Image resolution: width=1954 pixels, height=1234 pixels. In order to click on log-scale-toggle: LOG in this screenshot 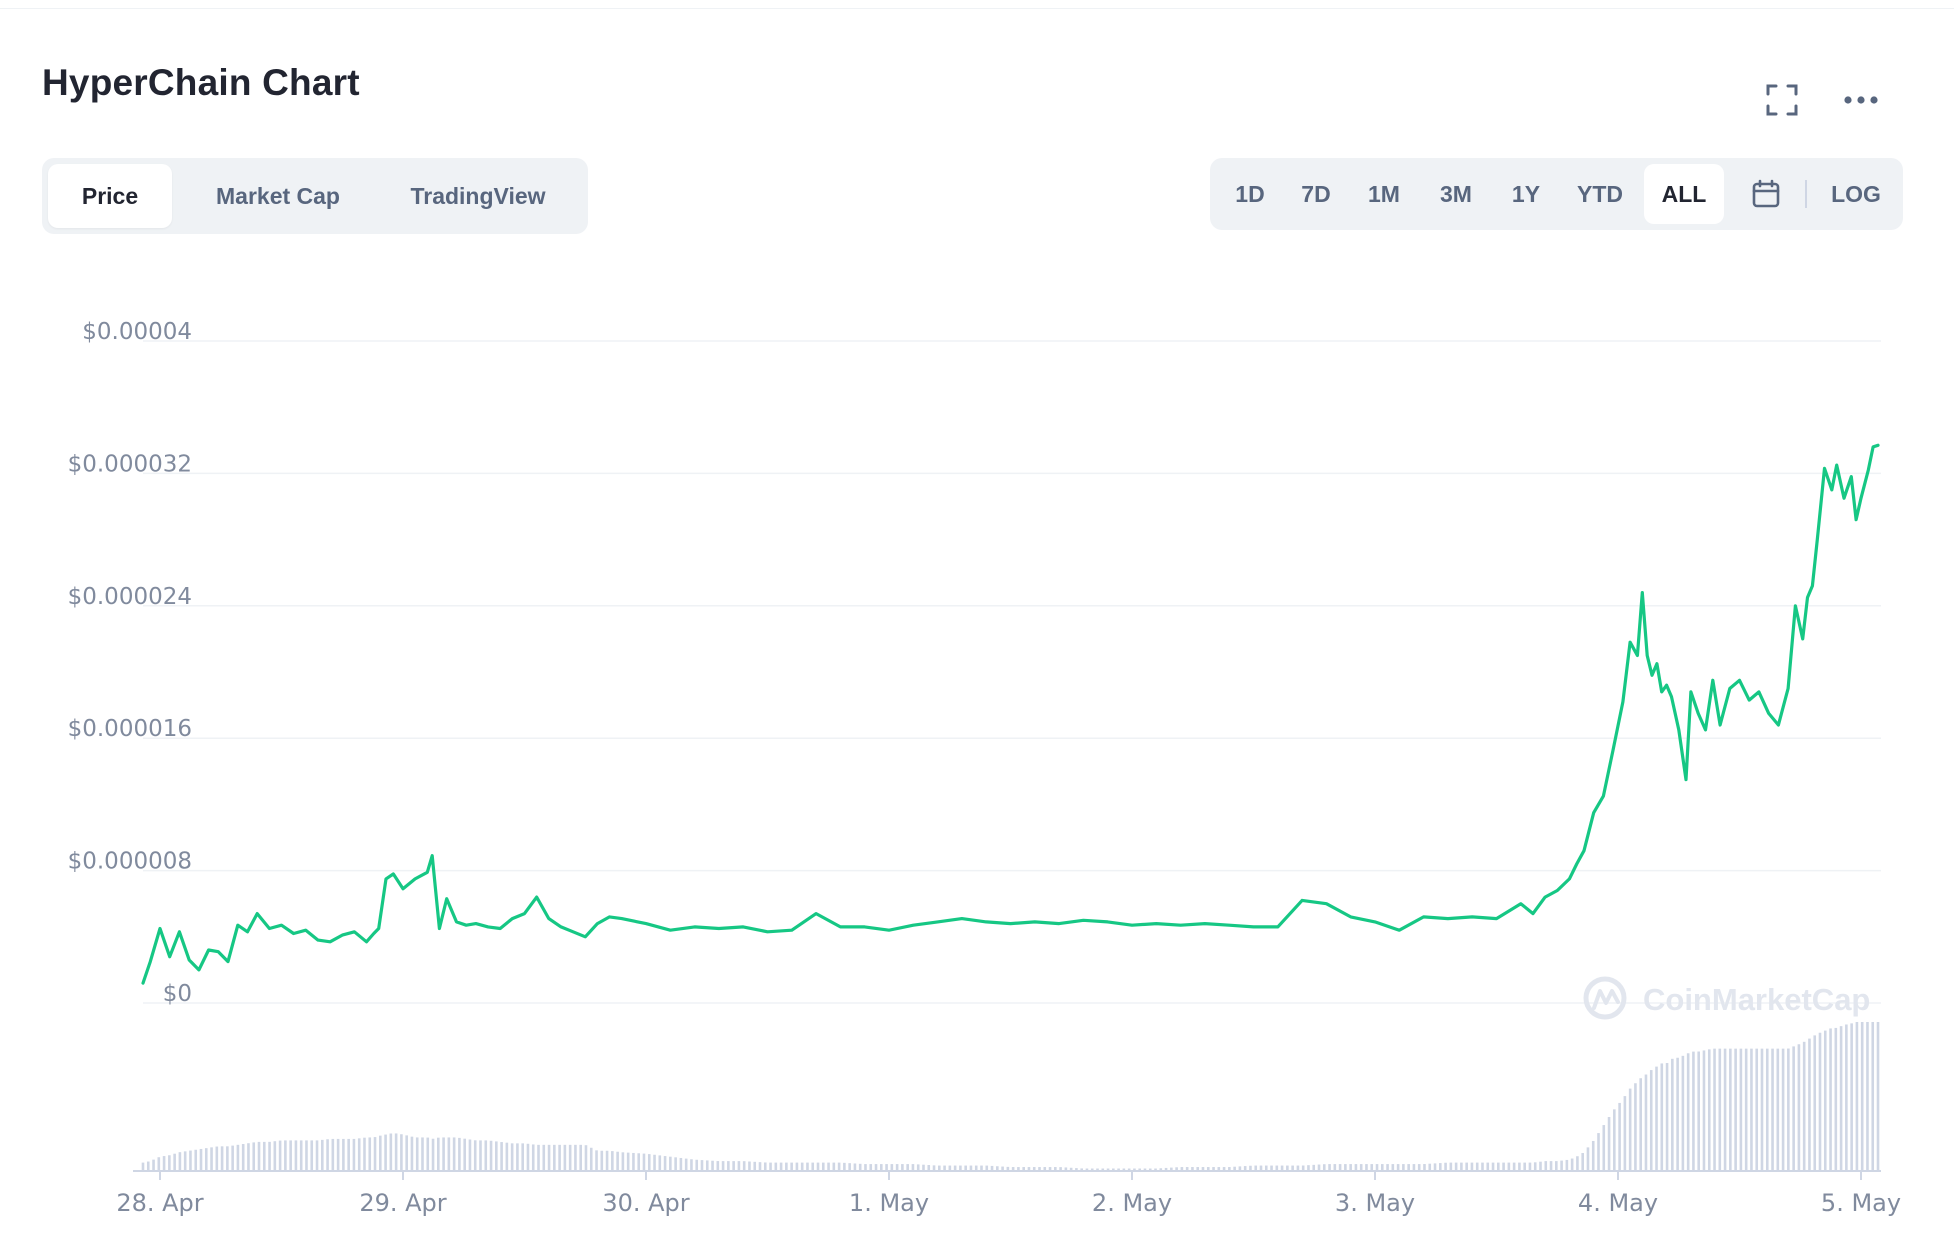, I will do `click(1856, 193)`.